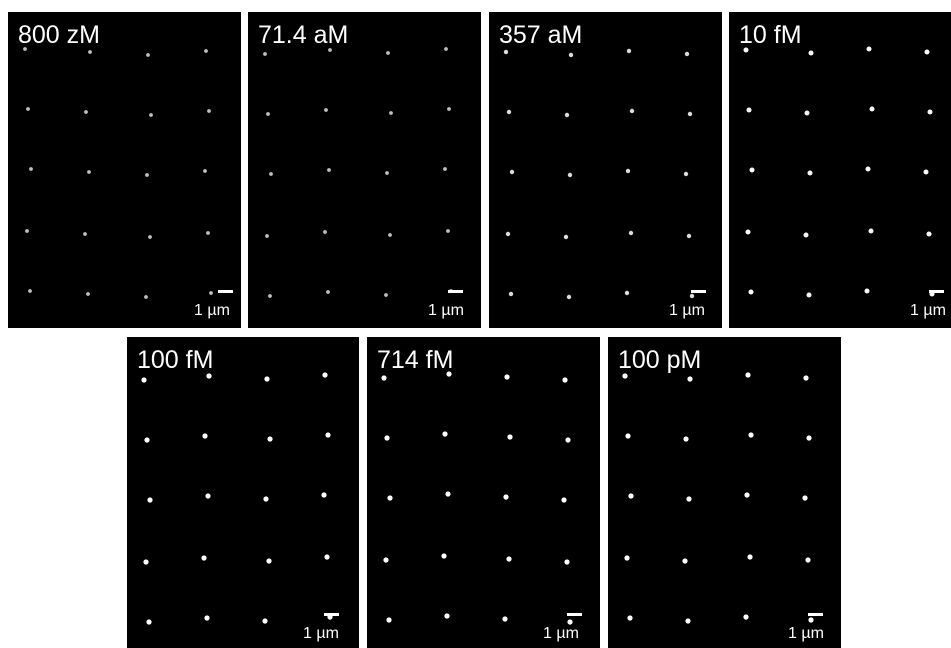  I want to click on micrograph-panel-100-fm: 100 fM 1 µm, so click(243, 492).